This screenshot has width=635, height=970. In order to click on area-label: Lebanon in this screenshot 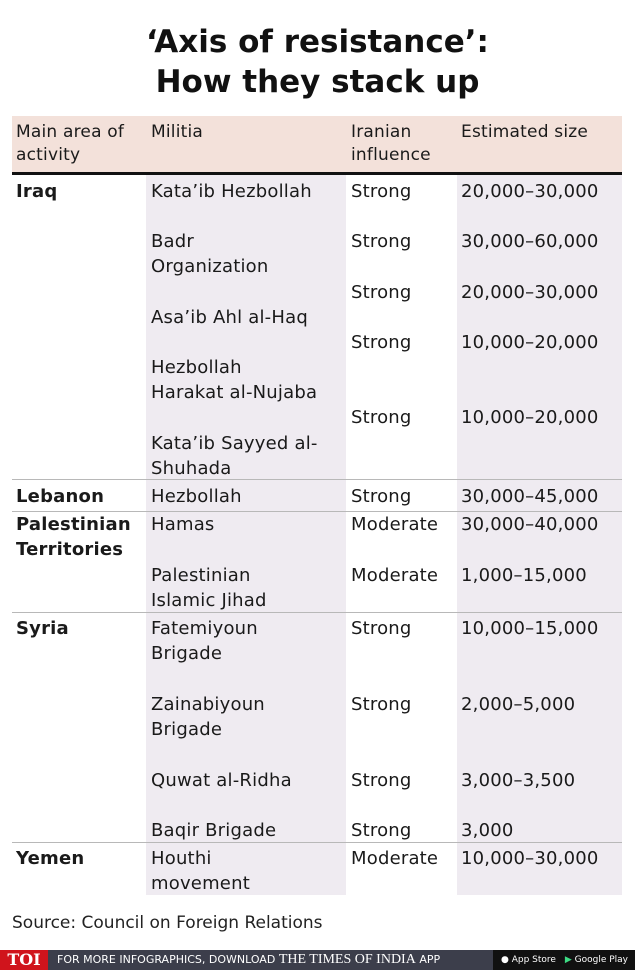, I will do `click(60, 496)`.